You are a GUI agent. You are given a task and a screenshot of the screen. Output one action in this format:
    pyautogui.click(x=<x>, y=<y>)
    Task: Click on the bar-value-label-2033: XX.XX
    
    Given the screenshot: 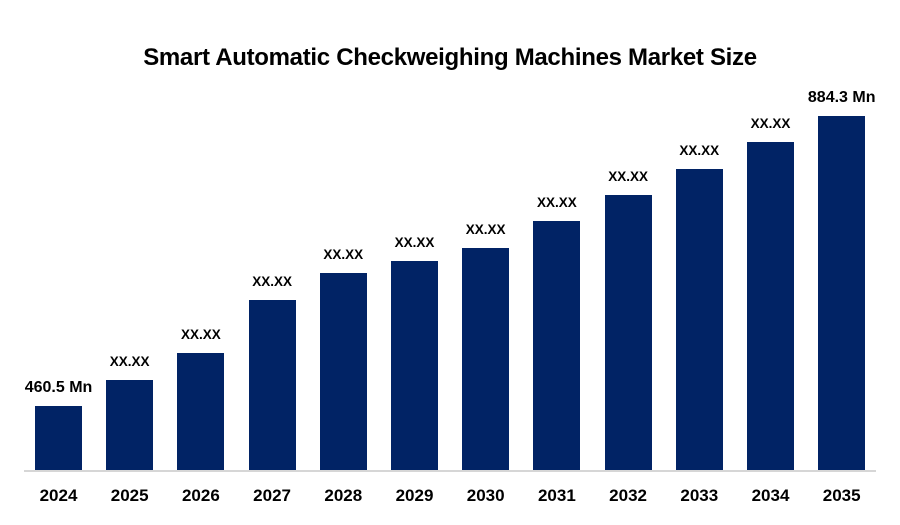 What is the action you would take?
    pyautogui.click(x=699, y=150)
    